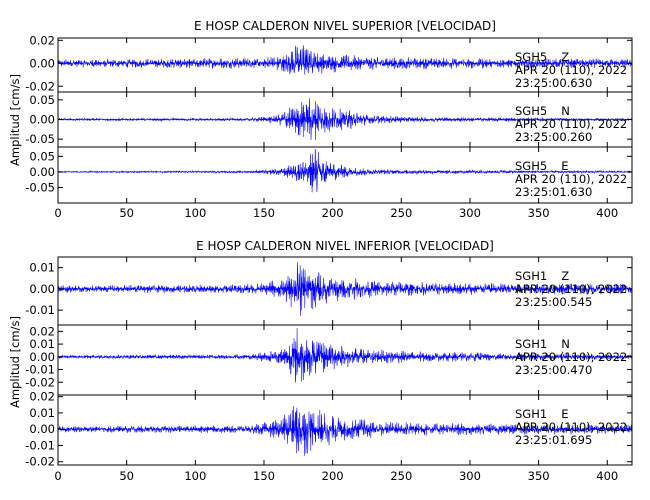  I want to click on station-name: SGH1 E, so click(541, 414).